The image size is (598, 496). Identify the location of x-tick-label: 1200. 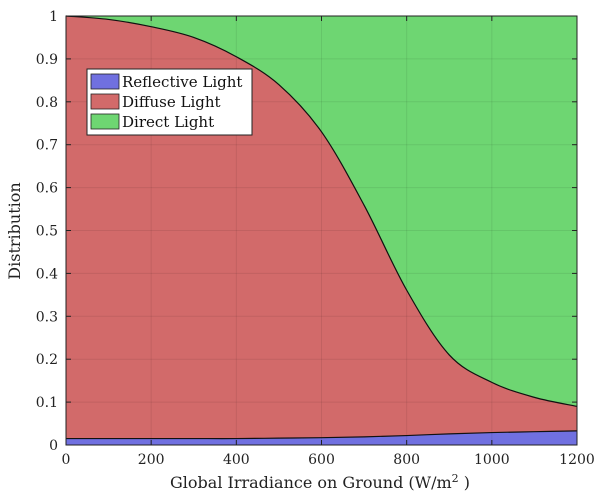
(577, 460).